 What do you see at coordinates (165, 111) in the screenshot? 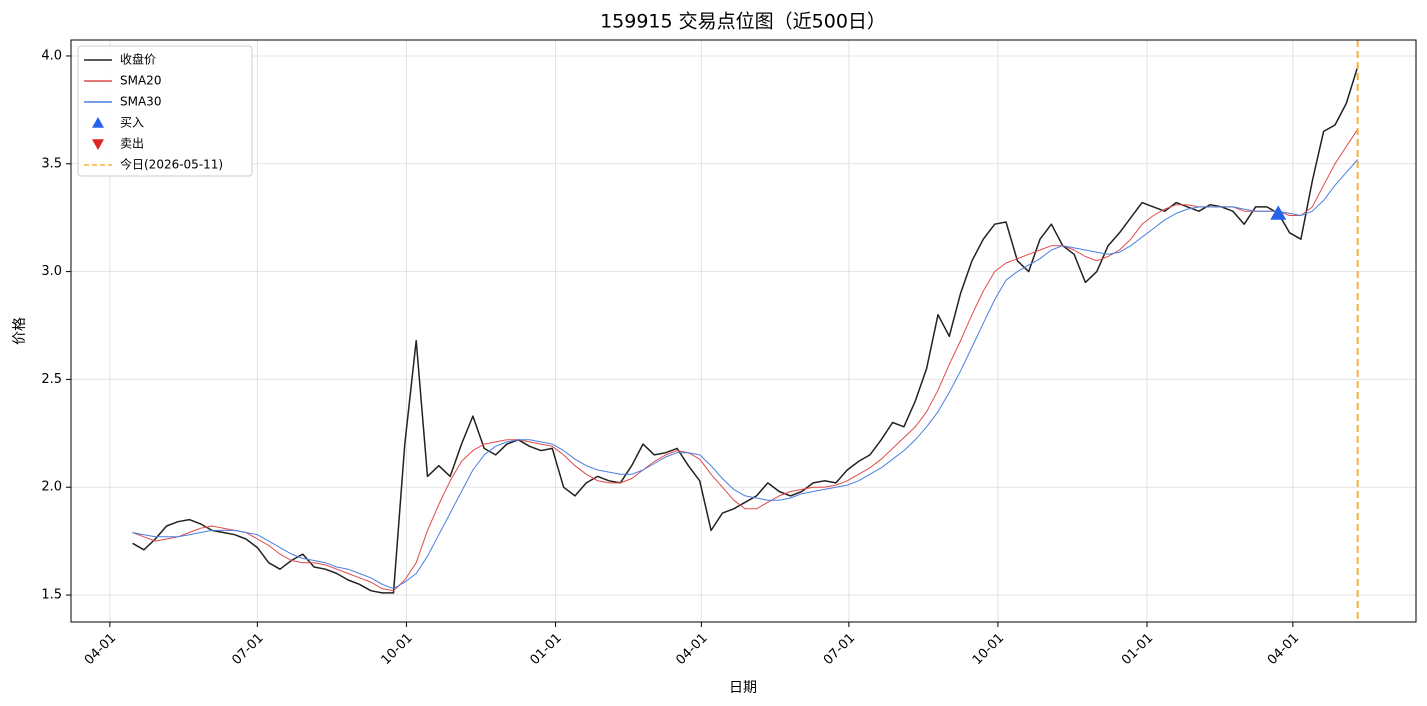
I see `legend-box` at bounding box center [165, 111].